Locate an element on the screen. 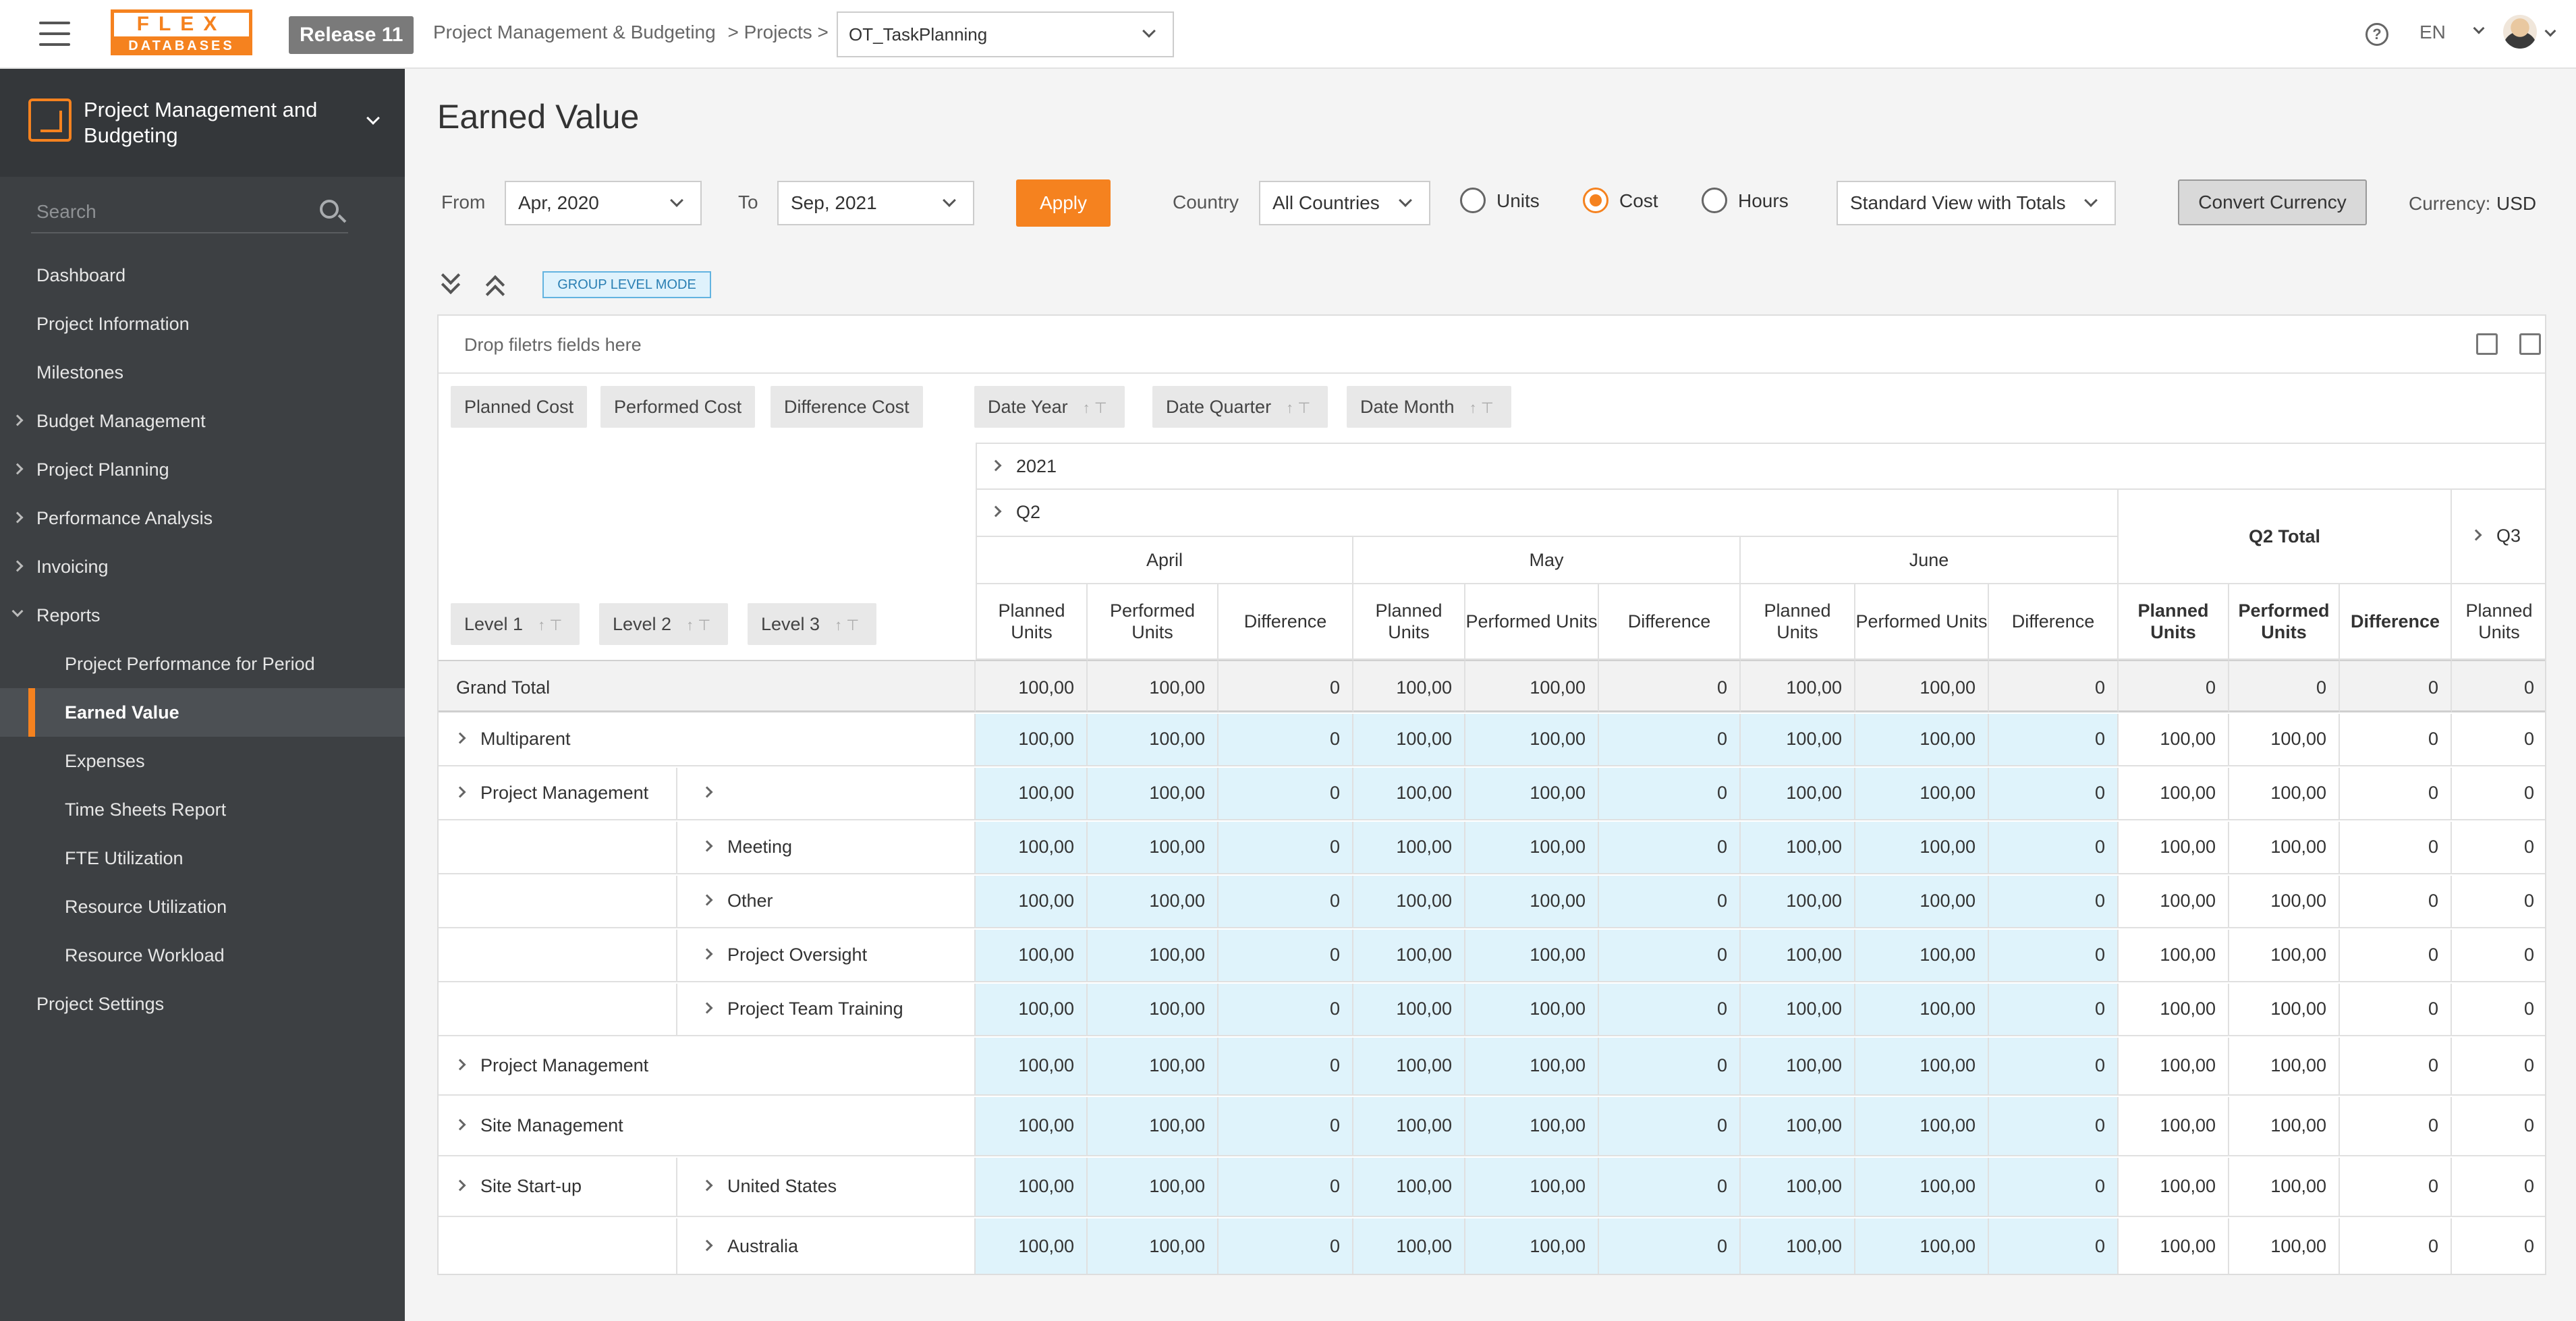 Image resolution: width=2576 pixels, height=1321 pixels. data-field-performed-cost: Performed Cost is located at coordinates (678, 407).